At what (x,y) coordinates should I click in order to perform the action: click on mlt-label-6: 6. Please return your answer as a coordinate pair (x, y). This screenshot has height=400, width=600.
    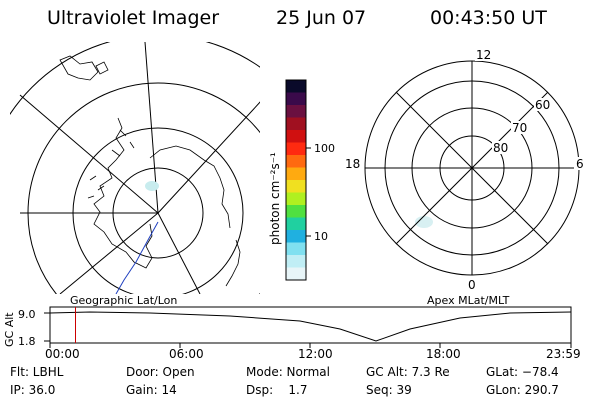
    Looking at the image, I should click on (580, 164).